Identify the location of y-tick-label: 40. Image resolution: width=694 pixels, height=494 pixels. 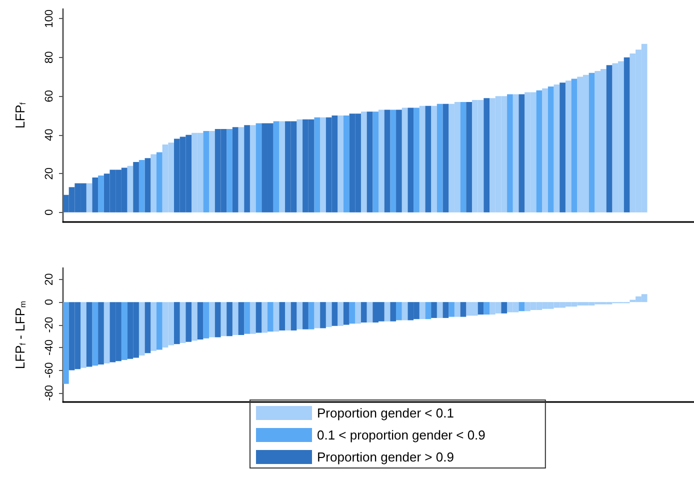
(50, 134).